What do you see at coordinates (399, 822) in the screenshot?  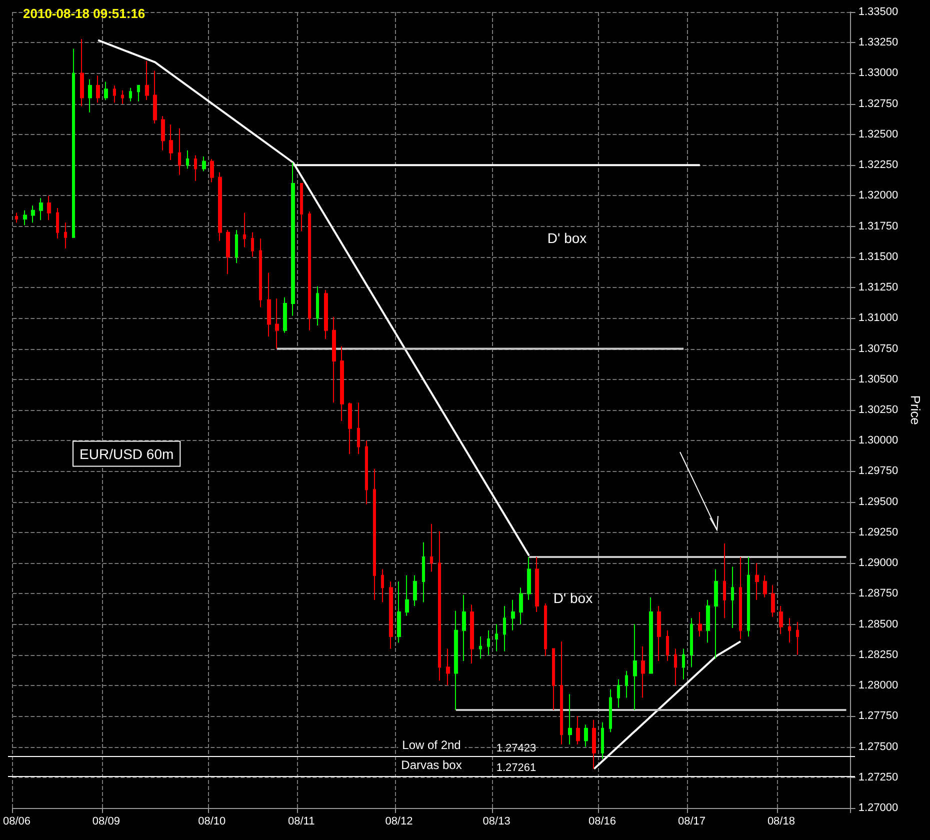 I see `x-tick-label: 08/12` at bounding box center [399, 822].